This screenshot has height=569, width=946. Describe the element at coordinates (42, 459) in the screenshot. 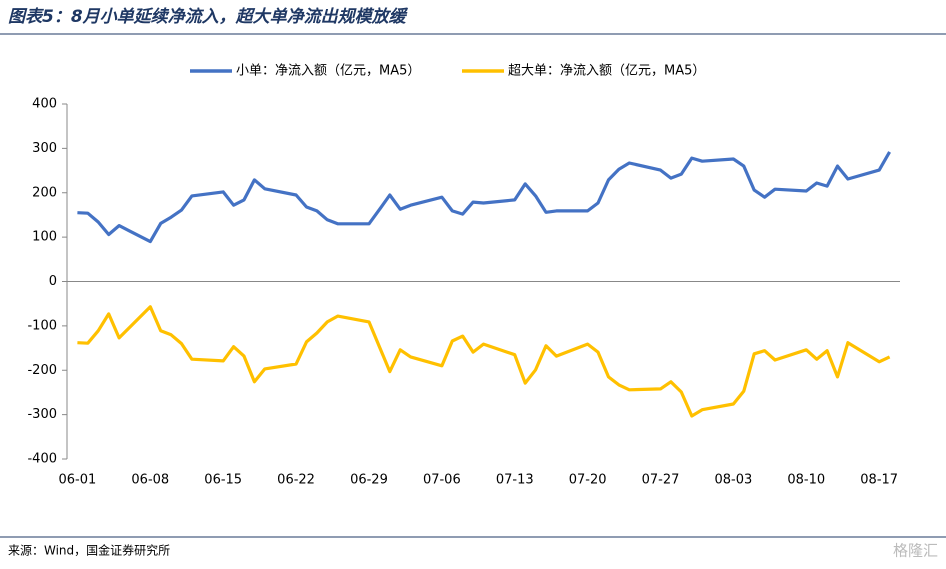

I see `y-tick-label: -400` at that location.